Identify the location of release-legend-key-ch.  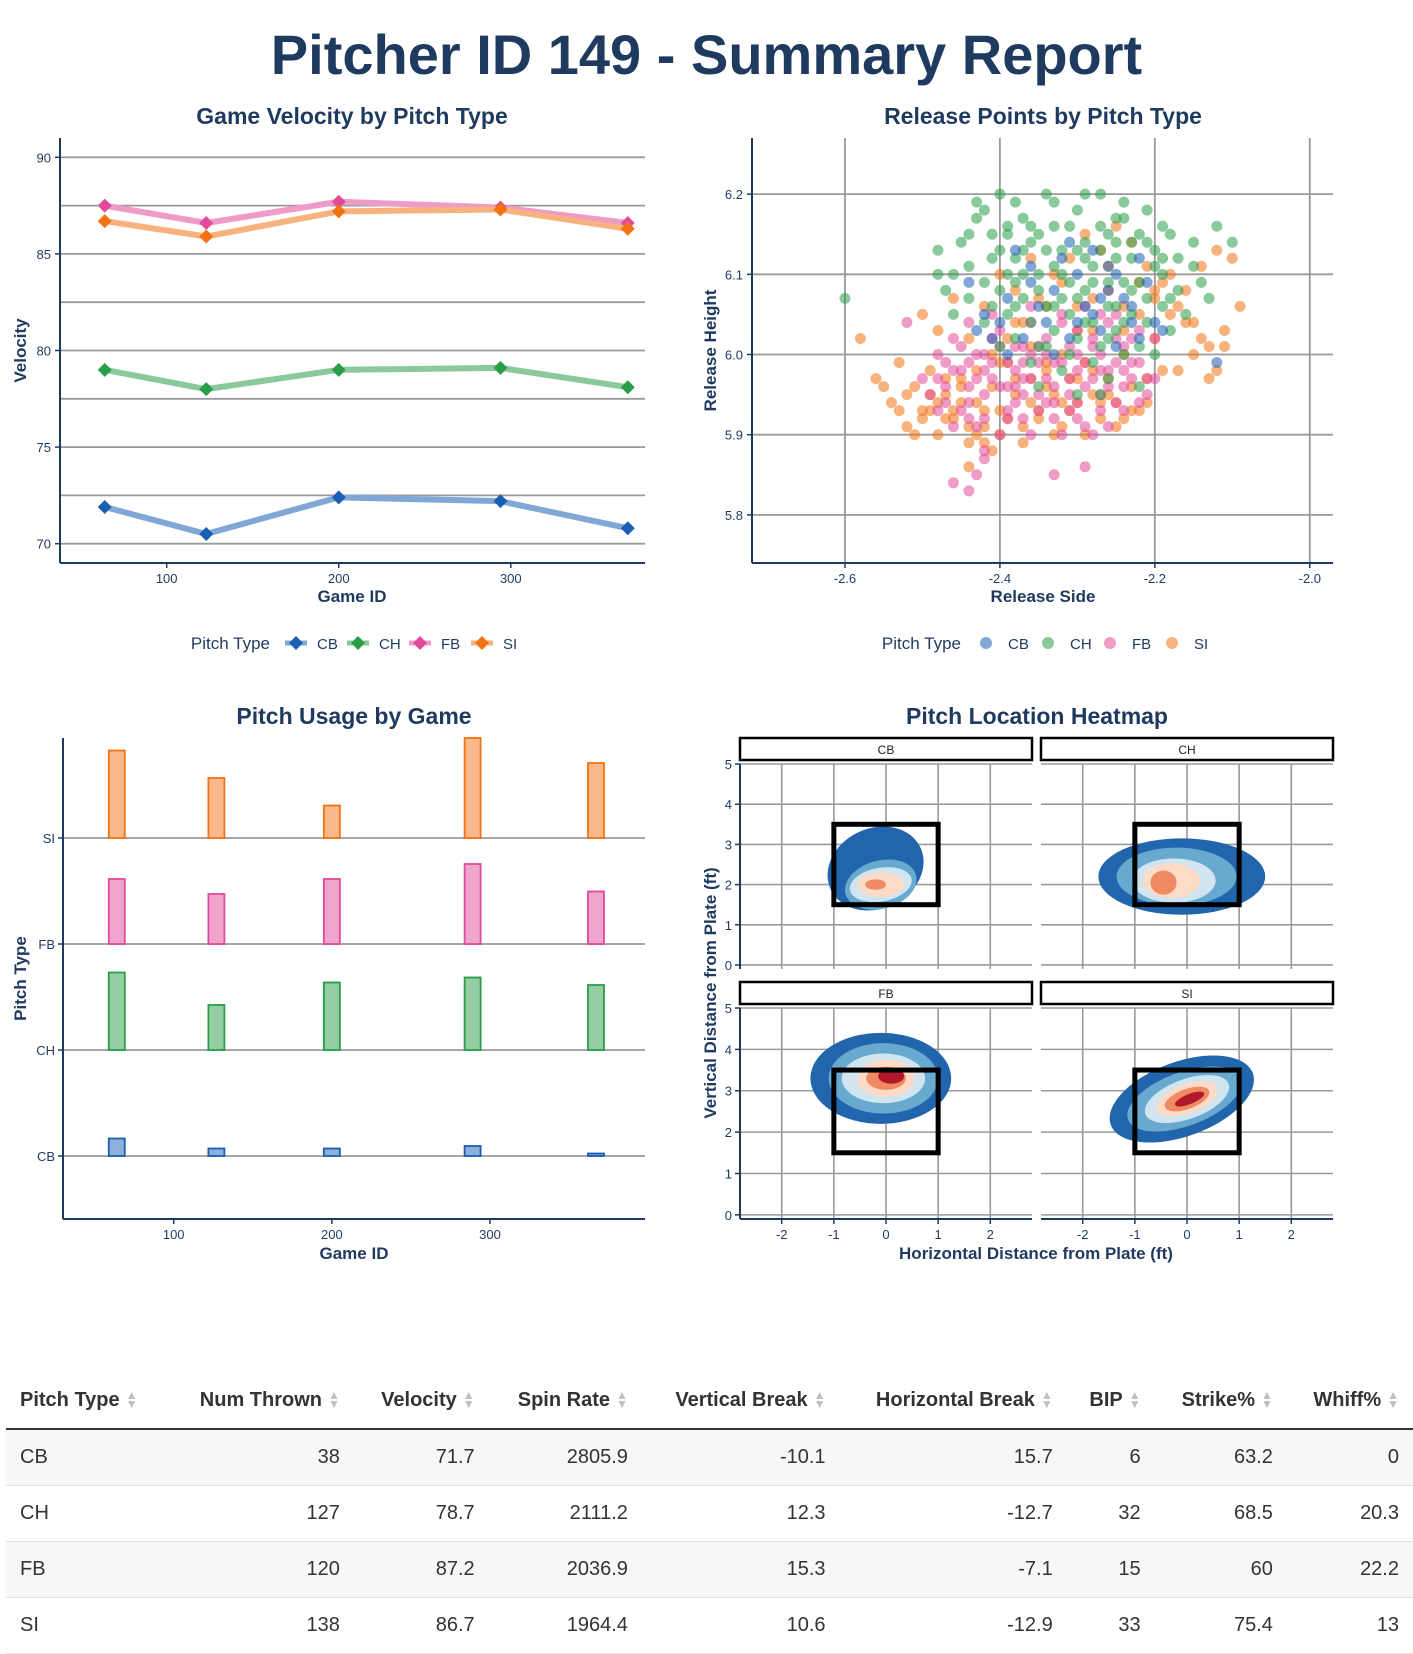
(1048, 643).